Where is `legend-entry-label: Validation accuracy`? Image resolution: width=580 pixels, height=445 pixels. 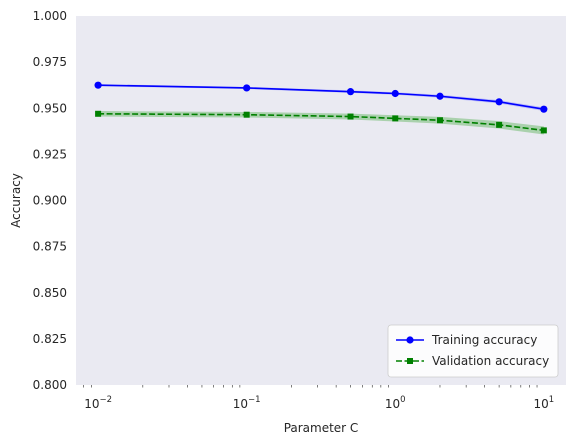
legend-entry-label: Validation accuracy is located at coordinates (490, 361).